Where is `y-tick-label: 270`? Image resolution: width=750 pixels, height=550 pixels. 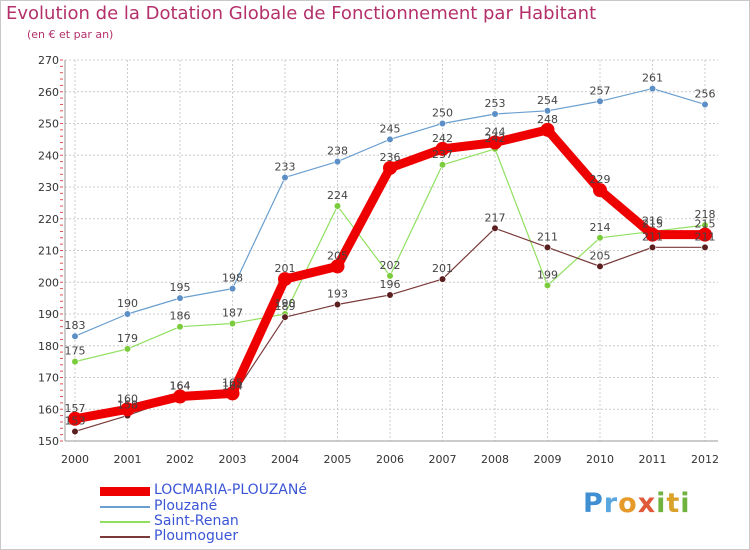
y-tick-label: 270 is located at coordinates (48, 60).